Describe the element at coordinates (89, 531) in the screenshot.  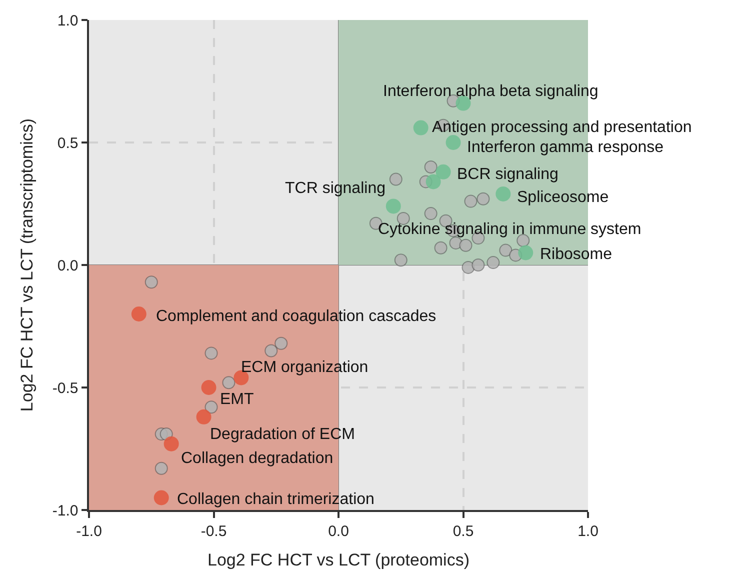
I see `x-tick-label: -1.0` at that location.